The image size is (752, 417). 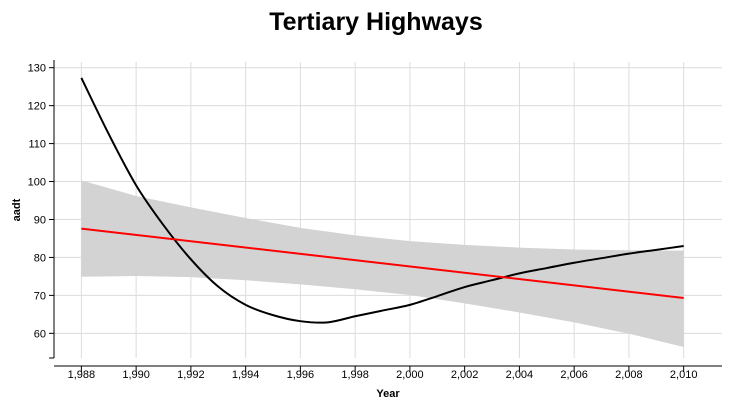 What do you see at coordinates (17, 209) in the screenshot?
I see `y-axis-label: aadt` at bounding box center [17, 209].